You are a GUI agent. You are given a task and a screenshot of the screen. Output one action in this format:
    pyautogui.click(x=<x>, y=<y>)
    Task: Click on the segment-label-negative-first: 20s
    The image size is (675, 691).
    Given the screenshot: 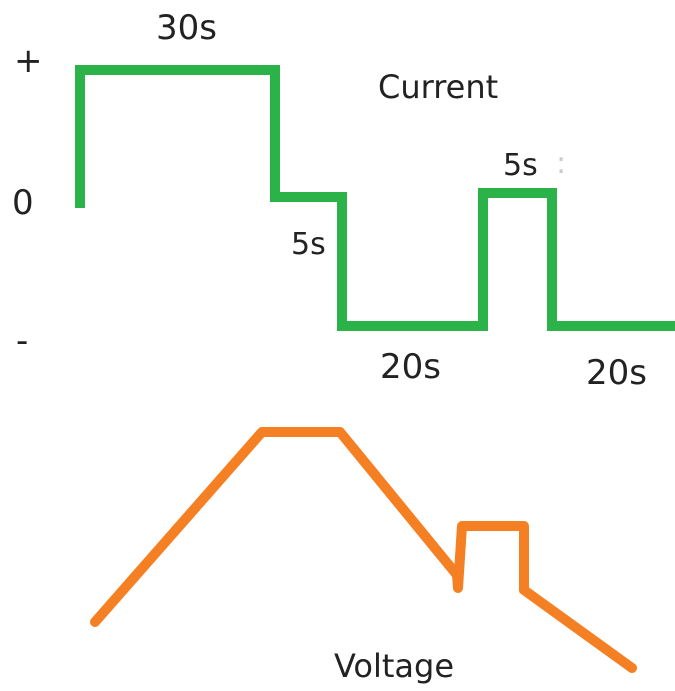 What is the action you would take?
    pyautogui.click(x=410, y=367)
    